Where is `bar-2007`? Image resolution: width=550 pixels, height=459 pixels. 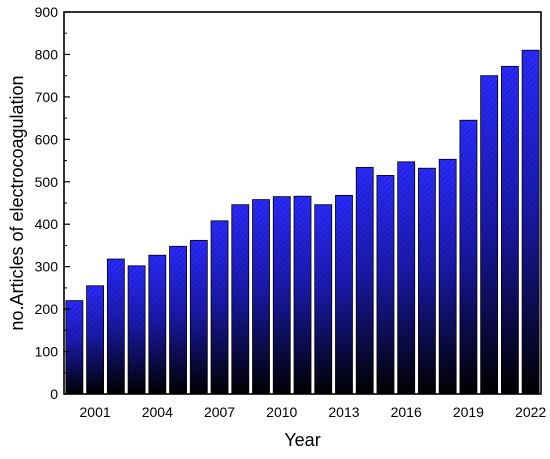 bar-2007 is located at coordinates (219, 307).